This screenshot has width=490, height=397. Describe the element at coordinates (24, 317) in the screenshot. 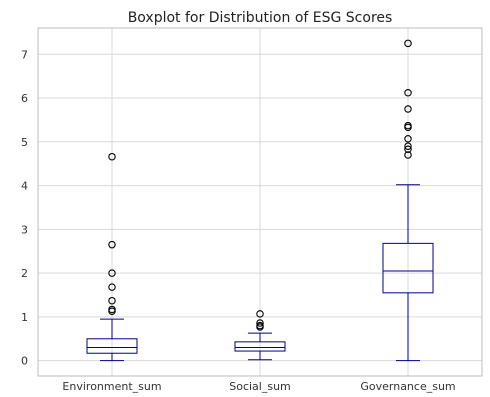

I see `y-tick-label: 1` at that location.